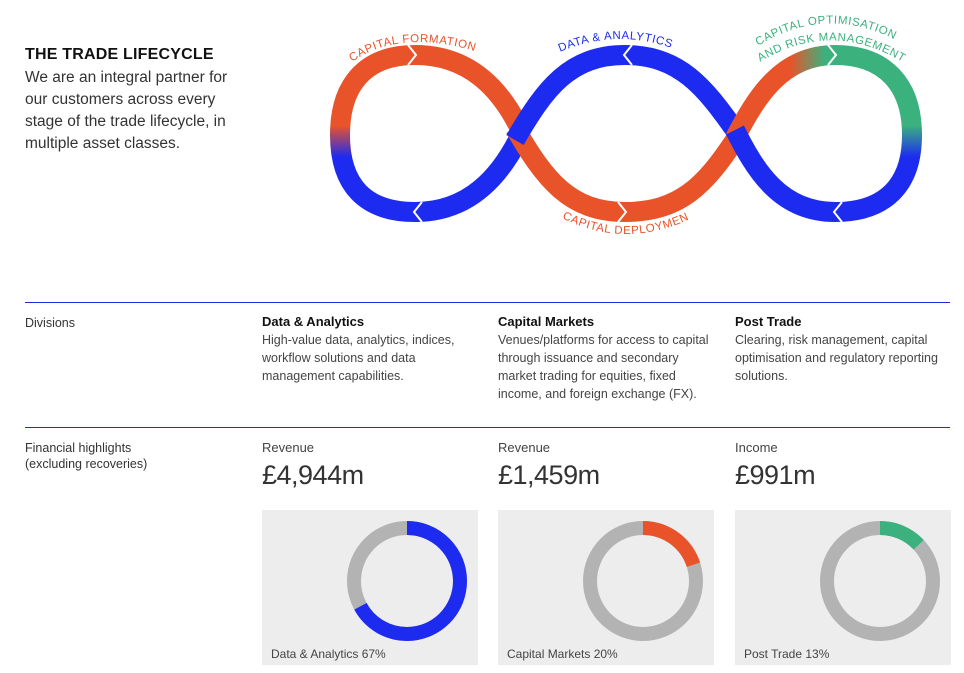 The height and width of the screenshot is (673, 964). Describe the element at coordinates (781, 94) in the screenshot. I see `loop-top-right-segment` at that location.